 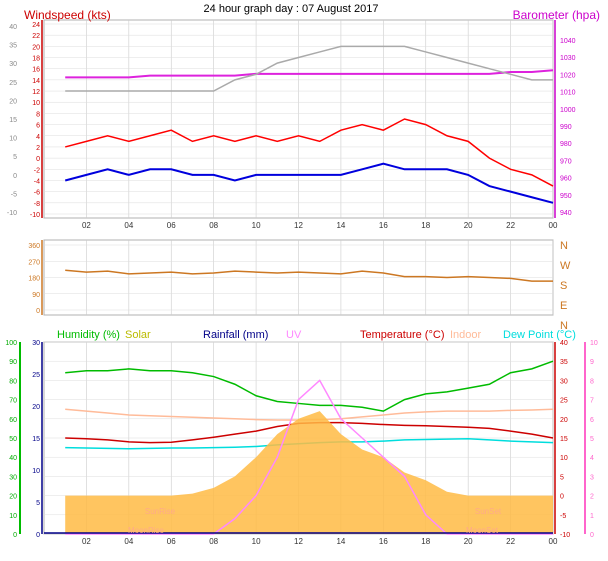 I want to click on humidity-tick-label: 40, so click(x=13, y=458).